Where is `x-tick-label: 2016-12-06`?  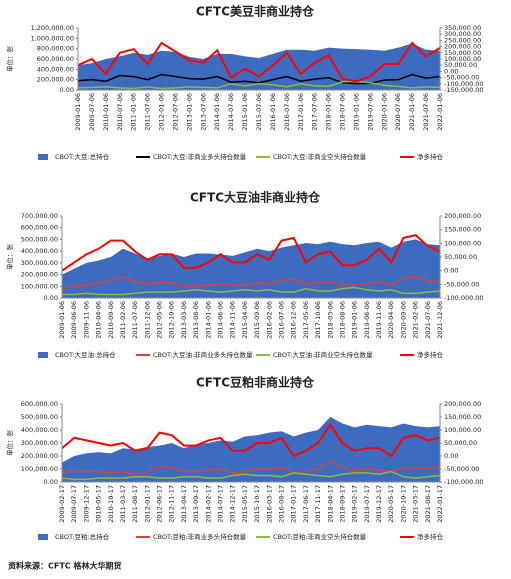 x-tick-label: 2016-12-06 is located at coordinates (294, 320).